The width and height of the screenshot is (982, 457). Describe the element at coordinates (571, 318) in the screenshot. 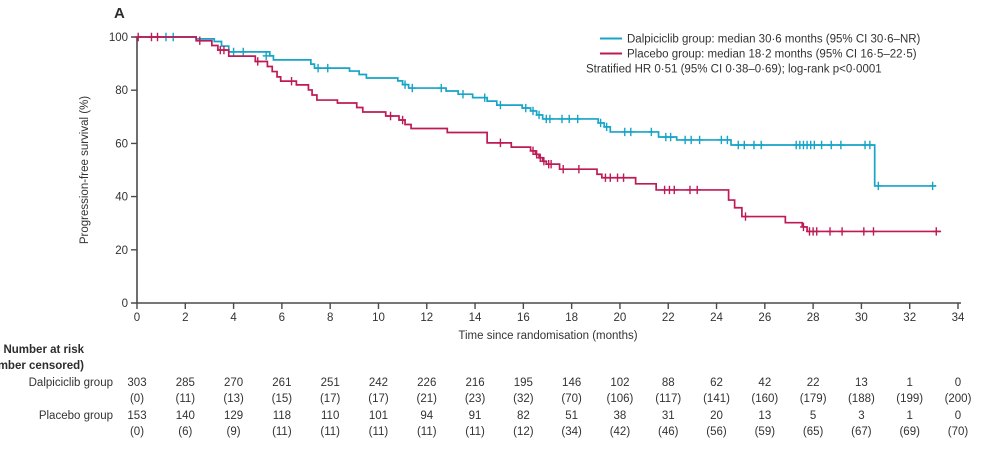

I see `x-tick-label: 18` at that location.